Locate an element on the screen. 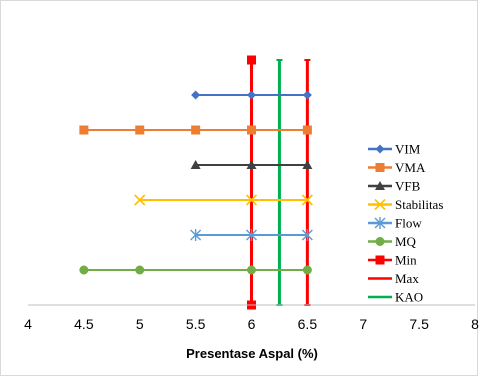 This screenshot has width=479, height=377. reference-marker is located at coordinates (251, 60).